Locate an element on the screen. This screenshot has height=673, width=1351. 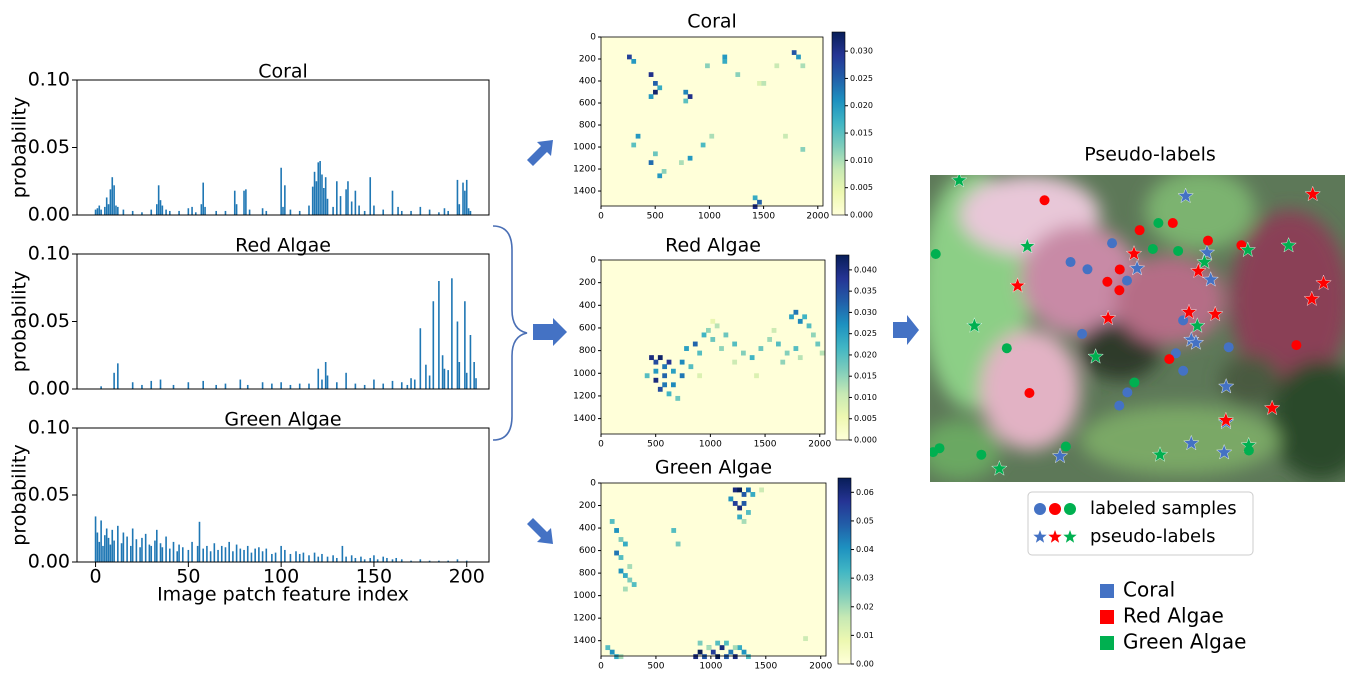
x-tick-label: 0 is located at coordinates (601, 217).